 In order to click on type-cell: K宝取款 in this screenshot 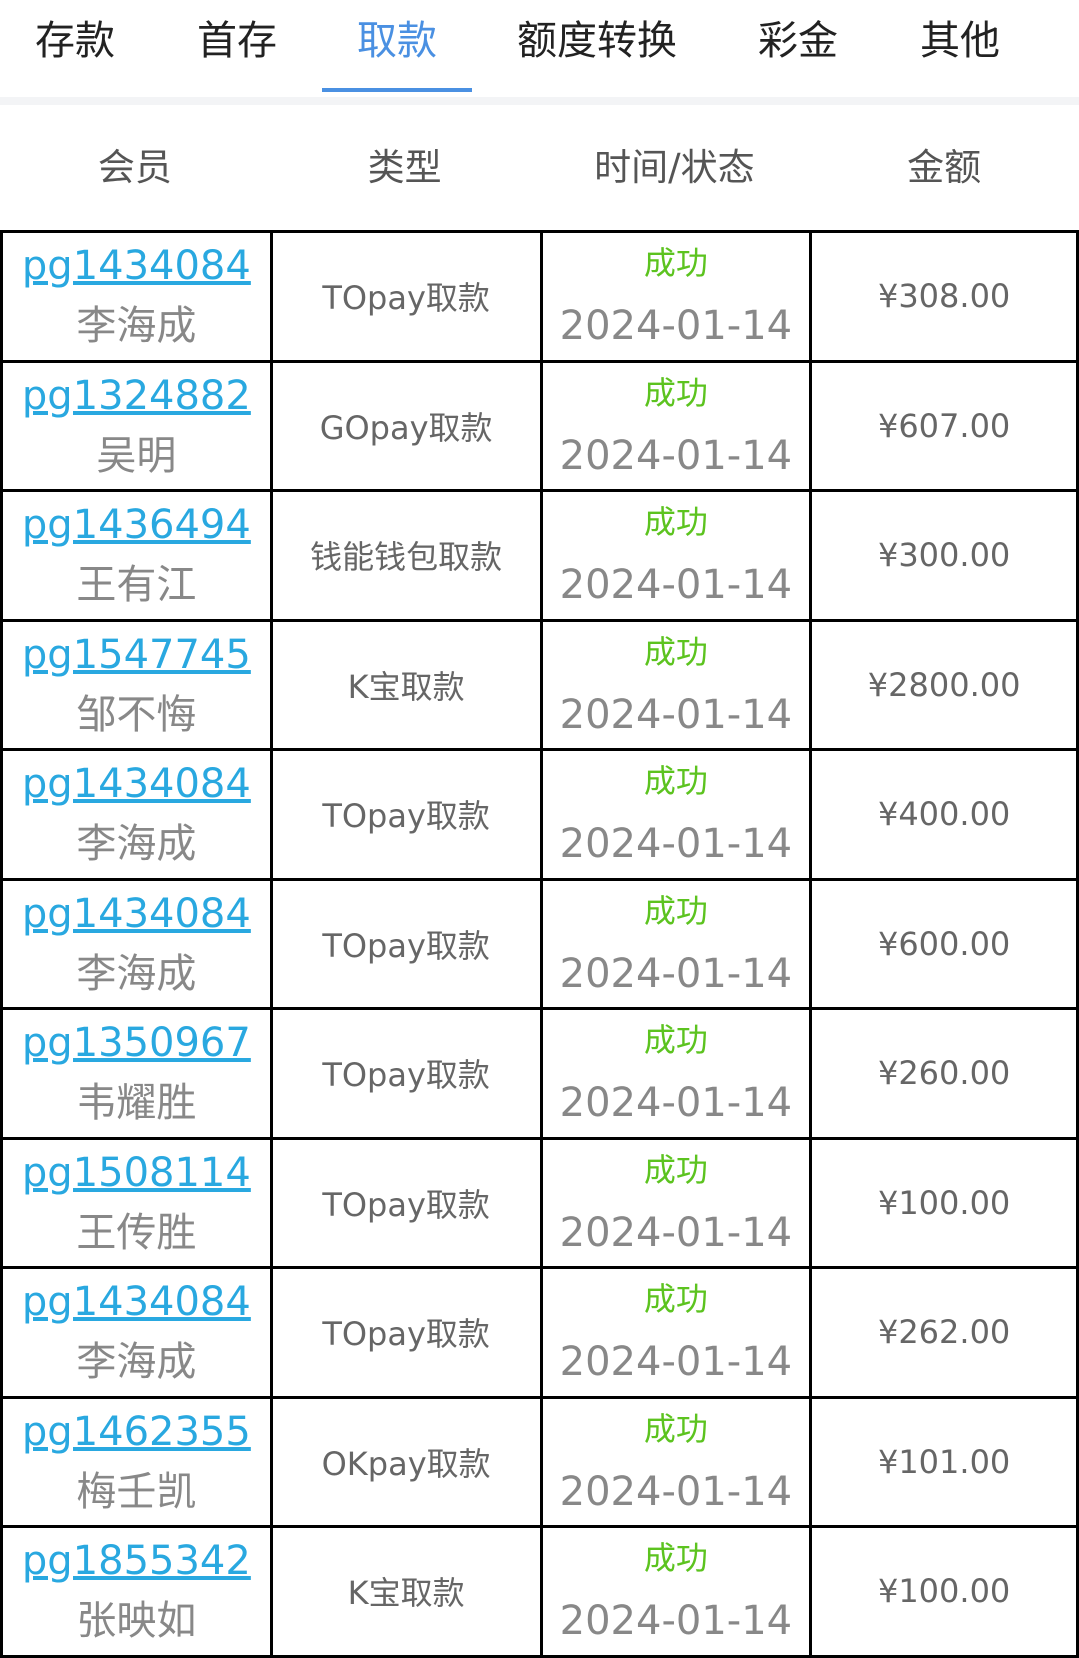, I will do `click(404, 1591)`.